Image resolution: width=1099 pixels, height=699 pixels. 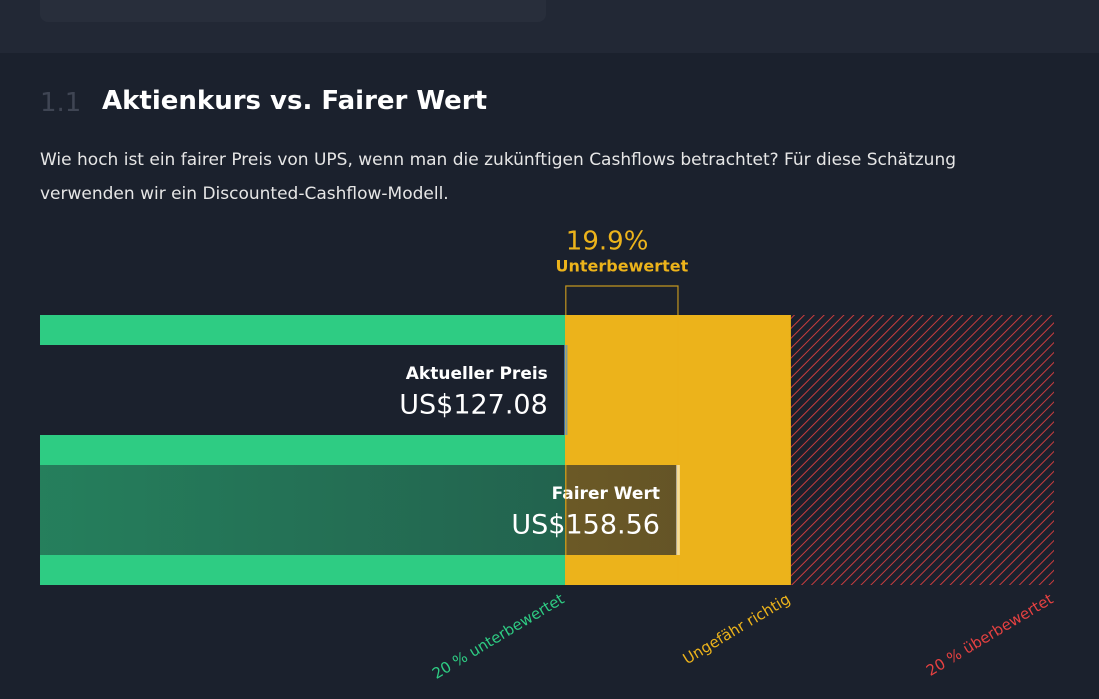 What do you see at coordinates (606, 494) in the screenshot?
I see `bar-category: Fairer Wert` at bounding box center [606, 494].